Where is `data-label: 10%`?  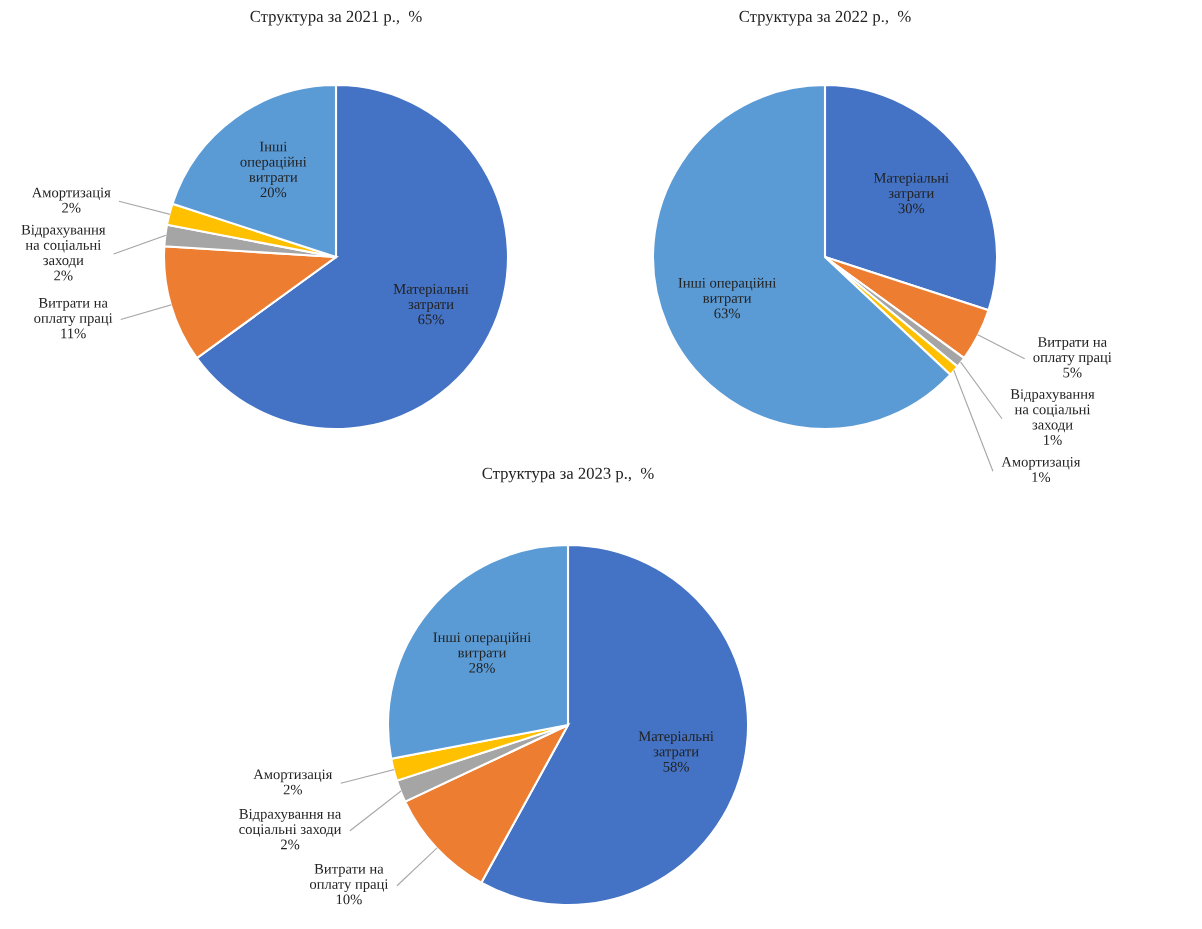 data-label: 10% is located at coordinates (349, 899).